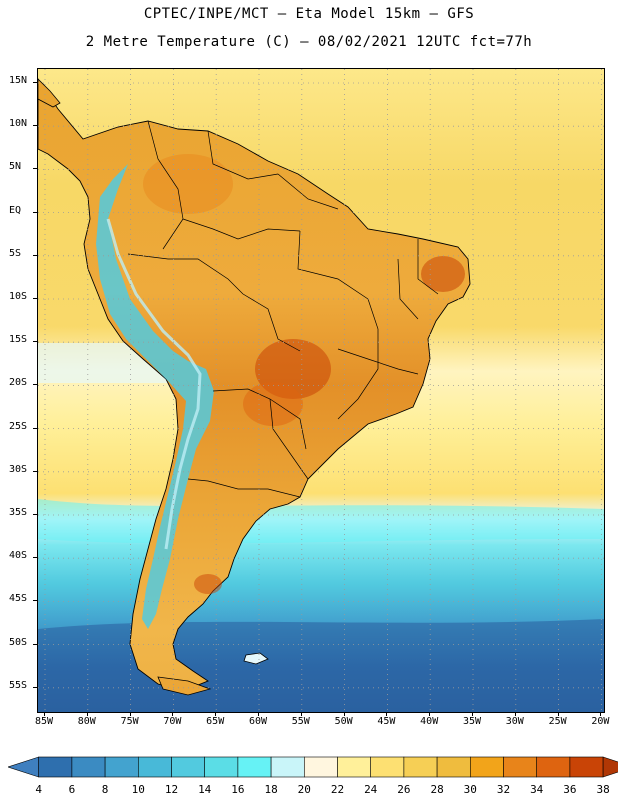 The height and width of the screenshot is (800, 618). Describe the element at coordinates (404, 789) in the screenshot. I see `colorbar-label: 26` at that location.